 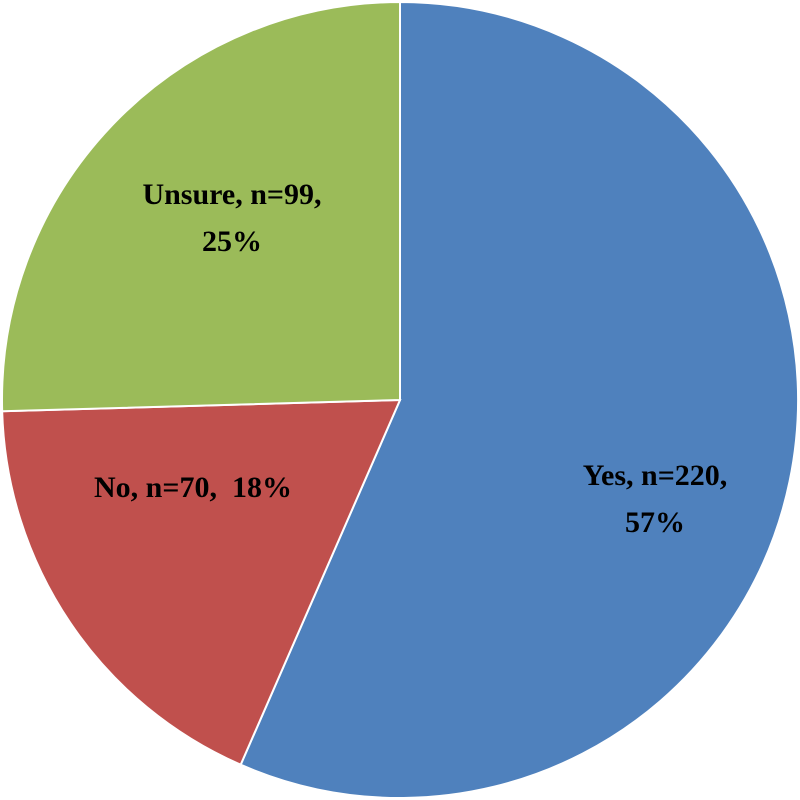 What do you see at coordinates (655, 475) in the screenshot?
I see `slice-label-line: Yes, n=220,` at bounding box center [655, 475].